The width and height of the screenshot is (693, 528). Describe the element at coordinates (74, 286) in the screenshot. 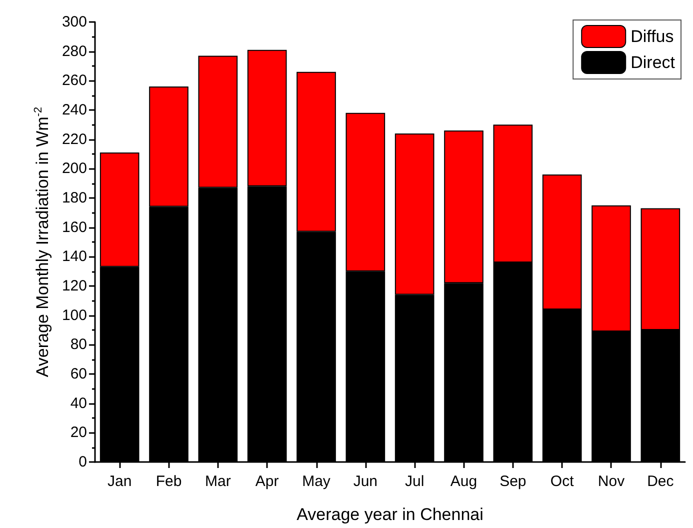

I see `y-tick-label: 120` at that location.